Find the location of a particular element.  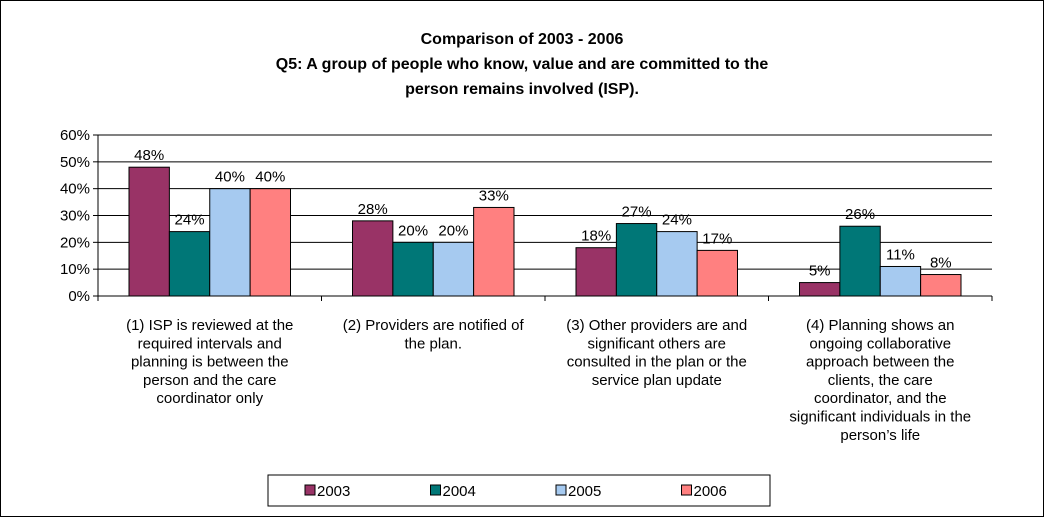

legend-label: 2006 is located at coordinates (710, 491).